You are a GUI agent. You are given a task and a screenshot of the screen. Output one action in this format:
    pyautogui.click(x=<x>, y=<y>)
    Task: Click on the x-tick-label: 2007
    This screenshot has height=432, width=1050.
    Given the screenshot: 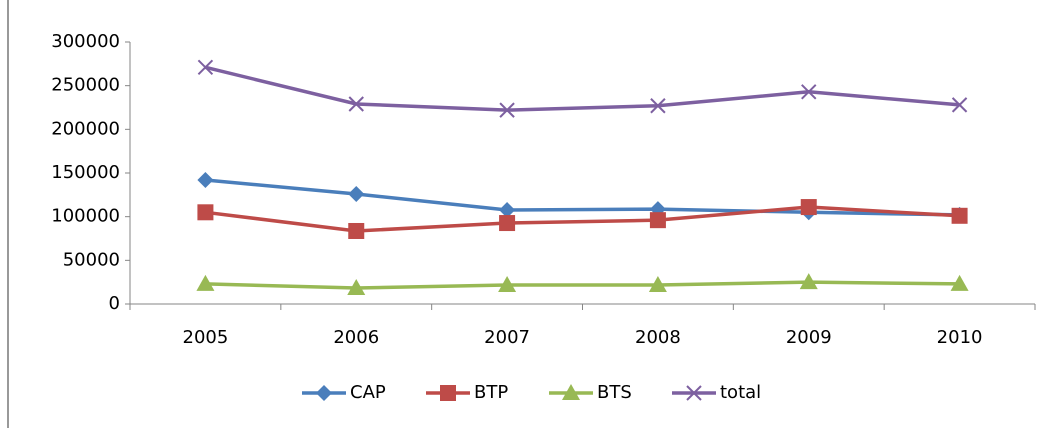 What is the action you would take?
    pyautogui.click(x=507, y=337)
    